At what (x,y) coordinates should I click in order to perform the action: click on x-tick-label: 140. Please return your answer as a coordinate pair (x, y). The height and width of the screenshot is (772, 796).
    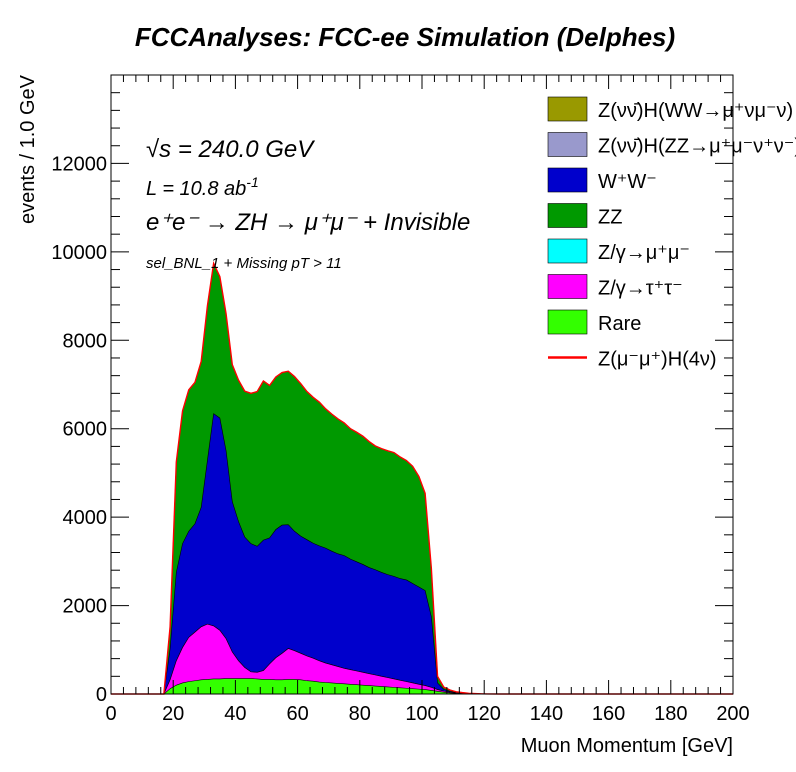
    Looking at the image, I should click on (546, 714).